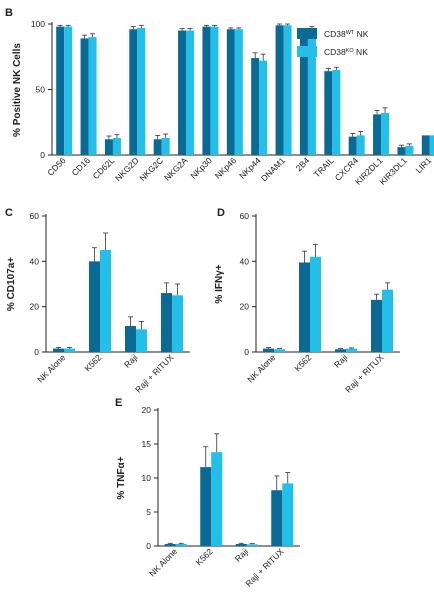 This screenshot has height=602, width=434. Describe the element at coordinates (201, 168) in the screenshot. I see `x-category-label: NKp30` at that location.